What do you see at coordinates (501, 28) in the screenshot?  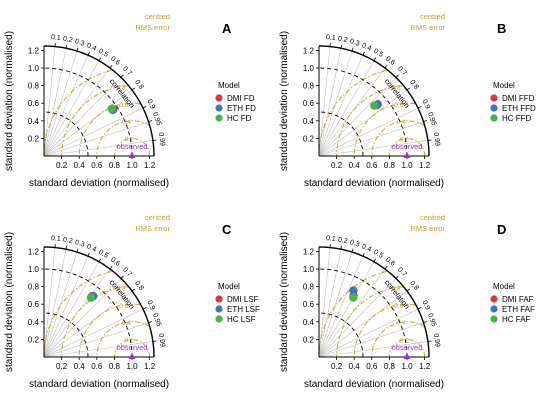 I see `panel-letter: B` at bounding box center [501, 28].